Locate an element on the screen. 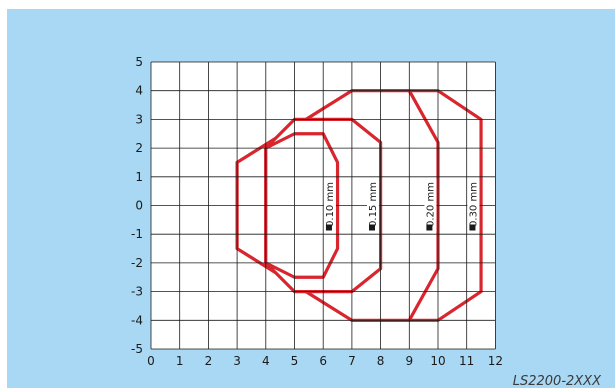  x-tick-label: 10 is located at coordinates (437, 361).